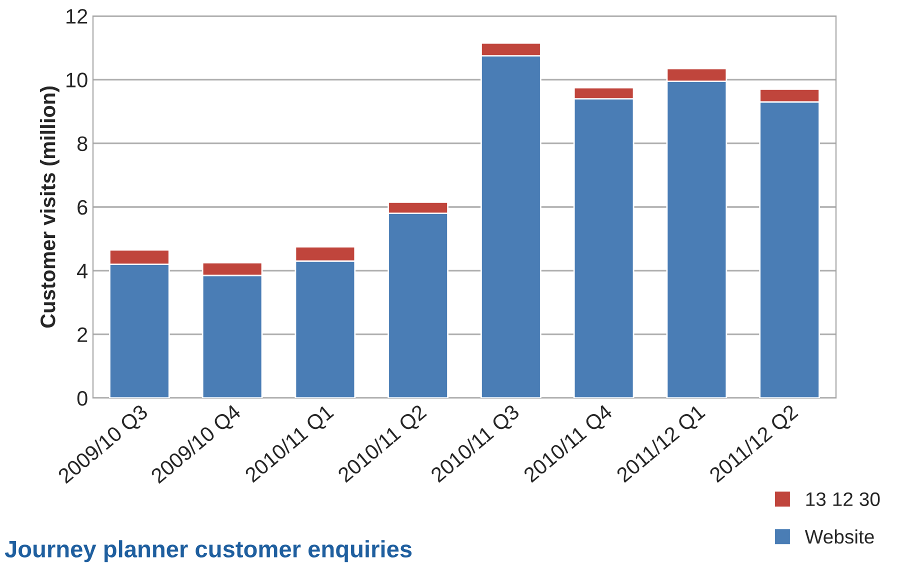 The width and height of the screenshot is (898, 565). Describe the element at coordinates (77, 16) in the screenshot. I see `y-tick-label: 12` at that location.